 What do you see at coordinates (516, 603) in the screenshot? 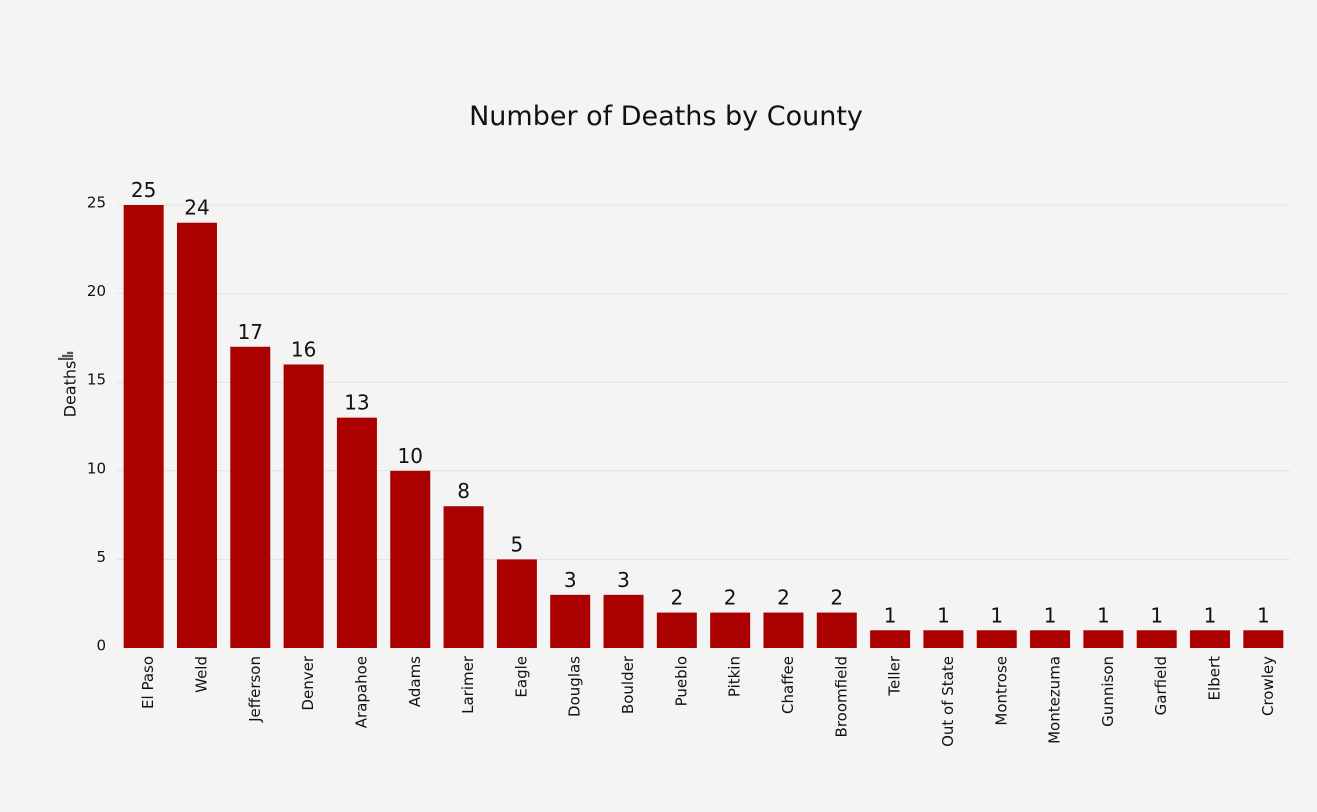
I see `bar-eagle` at bounding box center [516, 603].